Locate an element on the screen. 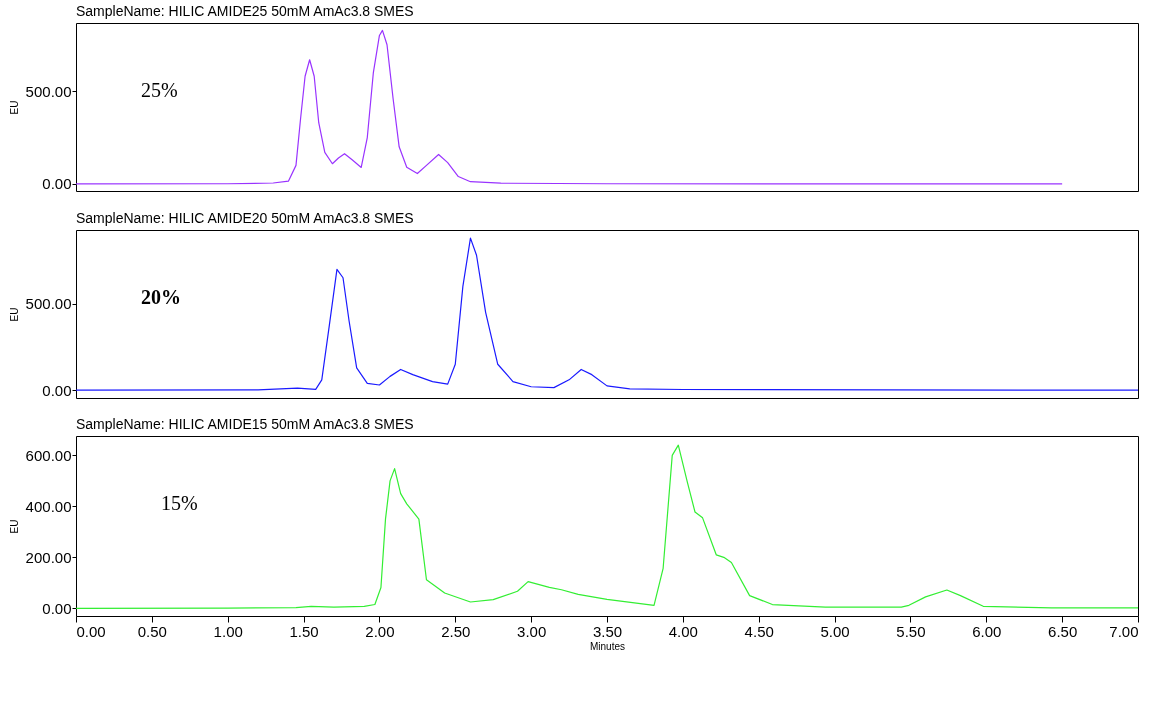 This screenshot has width=1152, height=706. x-tick-label: 3.50 is located at coordinates (607, 631).